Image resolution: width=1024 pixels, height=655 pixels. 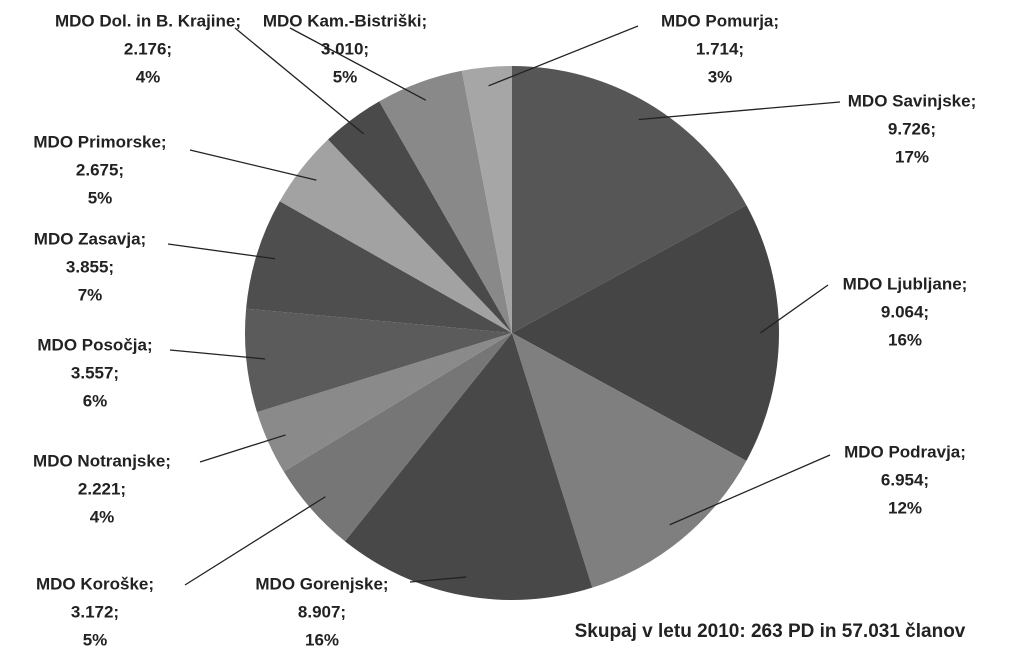 I want to click on slice-label-name: MDO Notranjske;, so click(x=102, y=460).